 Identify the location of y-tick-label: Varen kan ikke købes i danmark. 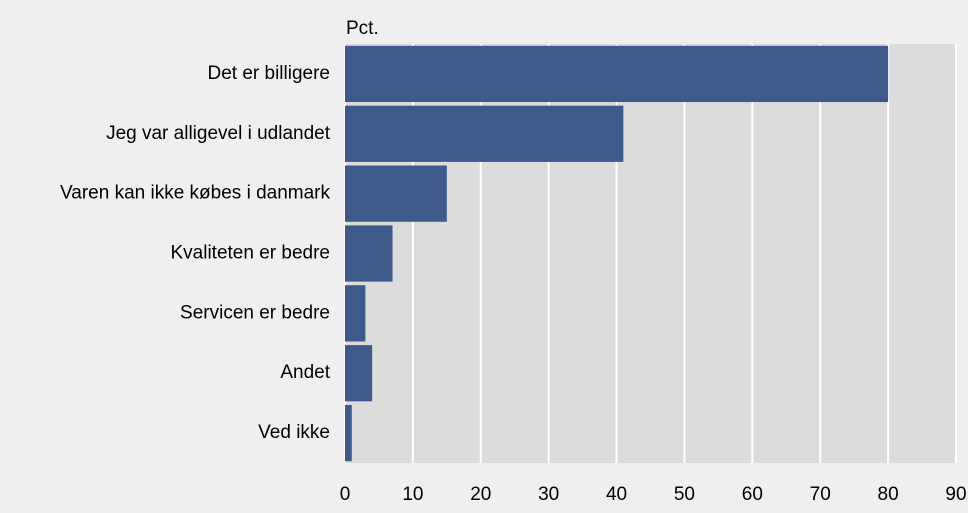
(195, 193).